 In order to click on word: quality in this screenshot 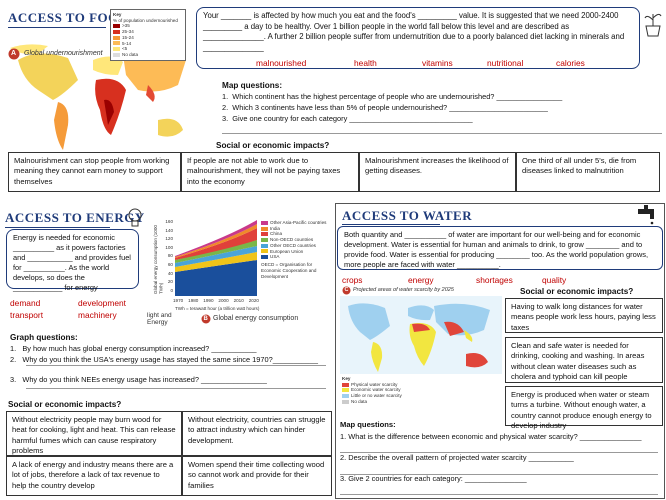, I will do `click(554, 280)`.